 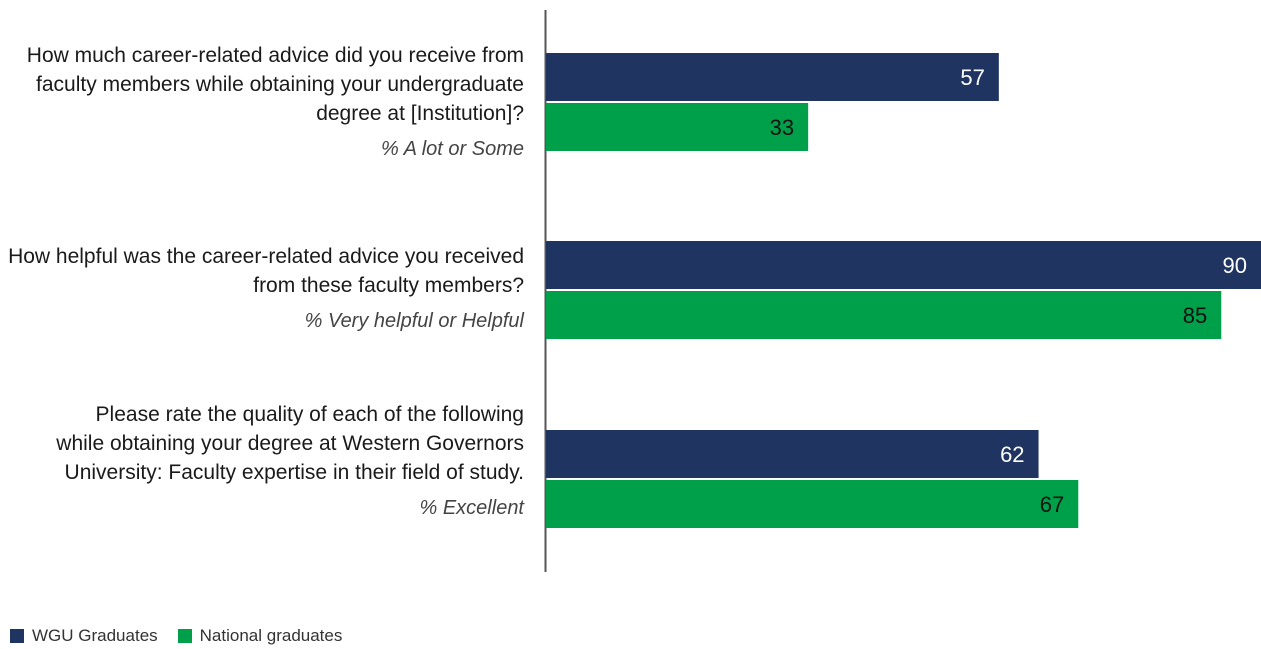 I want to click on question-3-measure: % Excellent, so click(x=472, y=508).